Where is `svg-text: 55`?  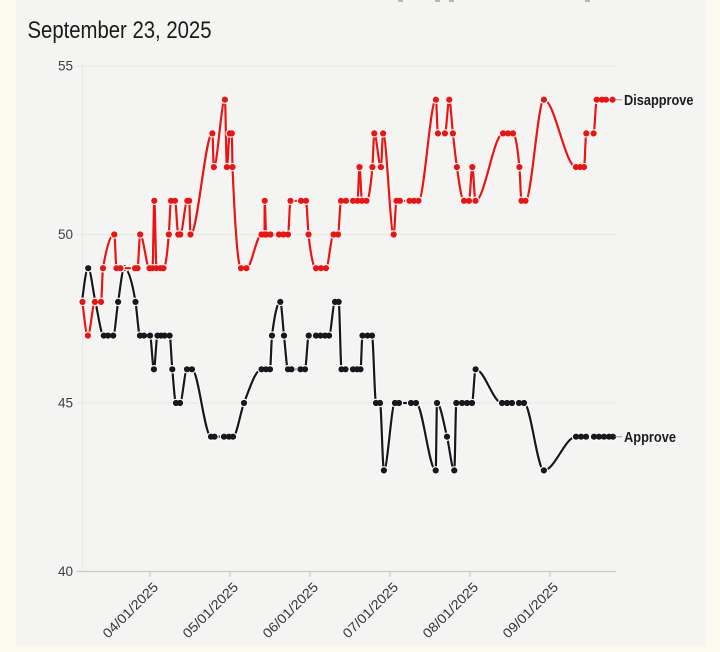 svg-text: 55 is located at coordinates (65, 66).